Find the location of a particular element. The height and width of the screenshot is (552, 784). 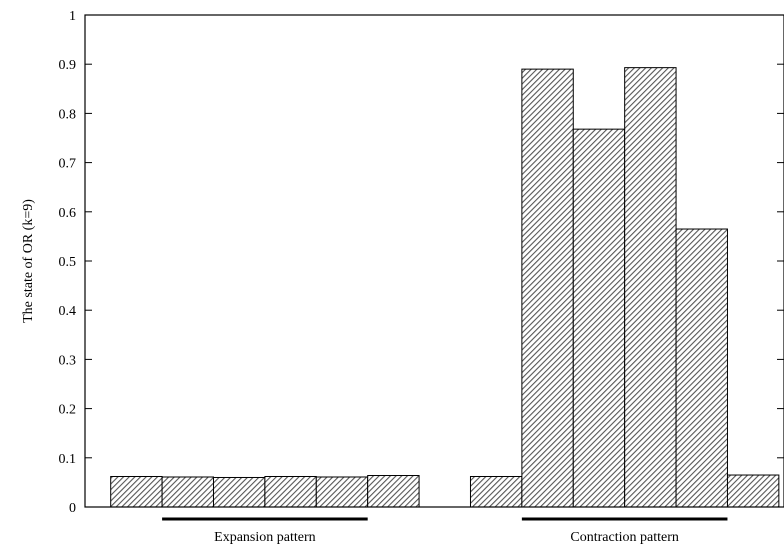

y-tick-label: 0.3 is located at coordinates (68, 360).